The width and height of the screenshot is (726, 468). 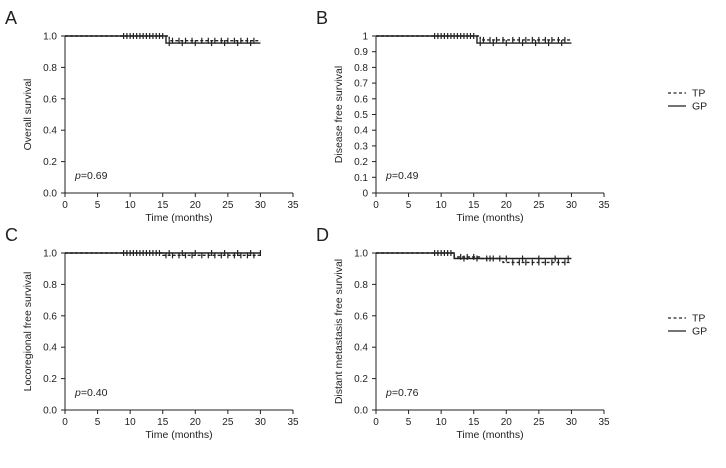 I want to click on y-tick-label: 1, so click(x=365, y=37).